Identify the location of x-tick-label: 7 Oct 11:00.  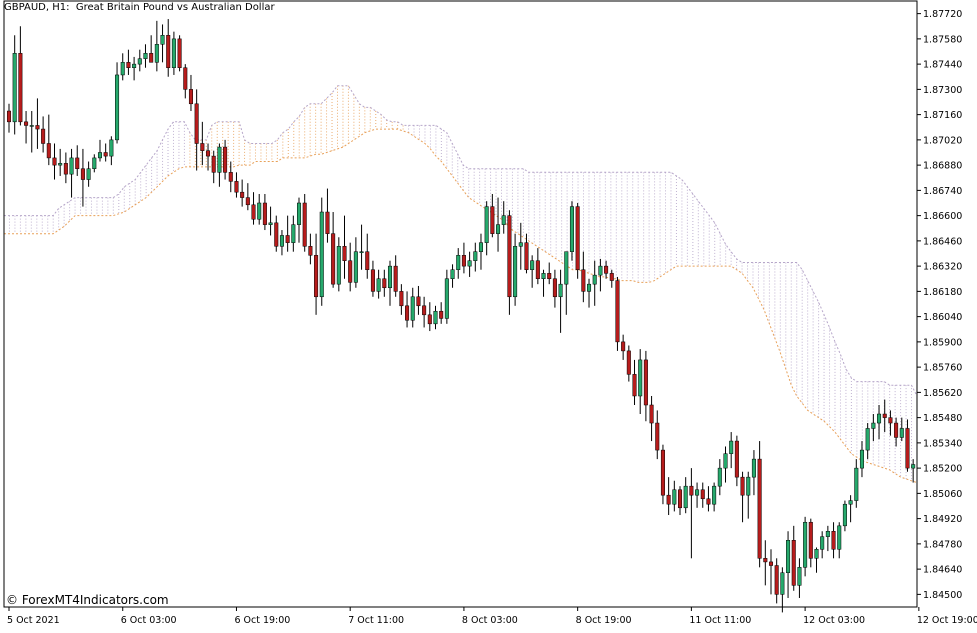
(376, 620).